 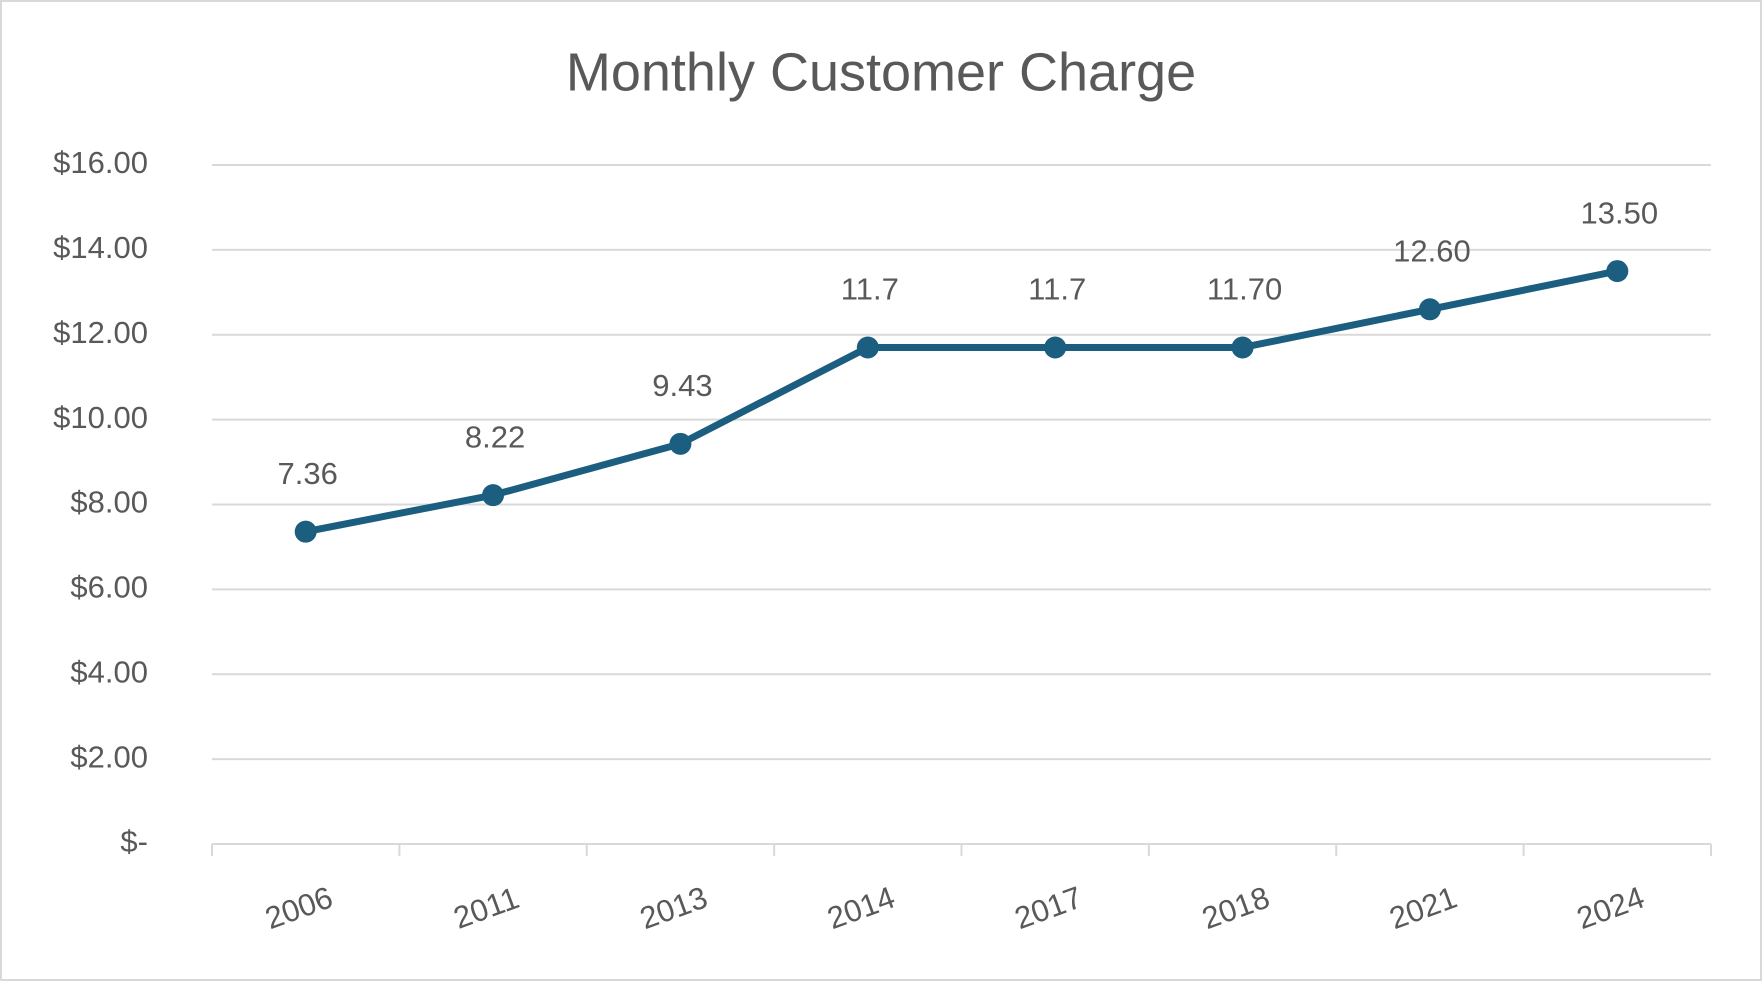 What do you see at coordinates (881, 72) in the screenshot?
I see `chart-title: Monthly Customer Charge` at bounding box center [881, 72].